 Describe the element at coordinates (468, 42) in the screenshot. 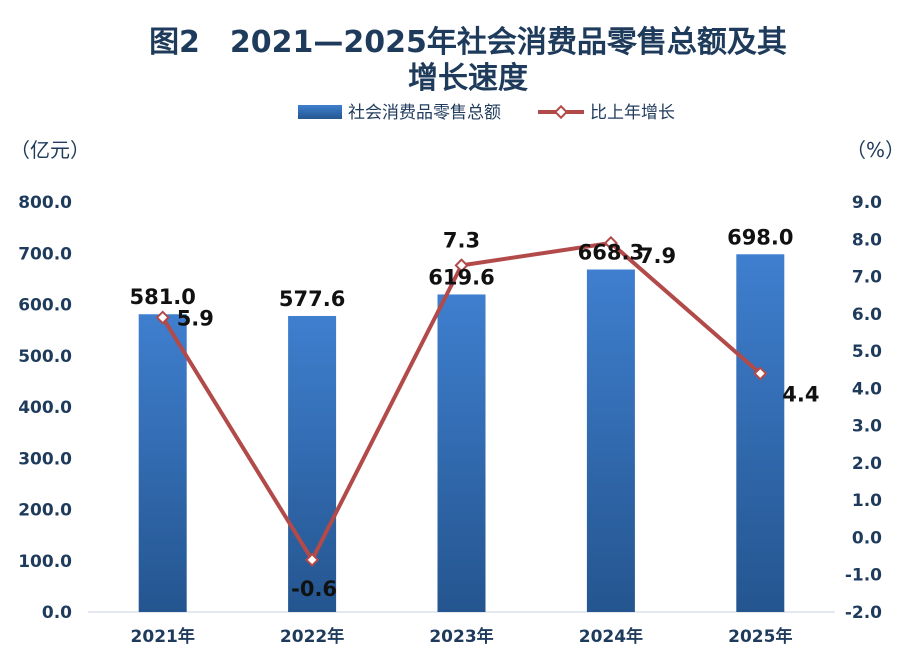

I see `chart-title-line1: 图2 2021—2025年社会消费品零售总额及其` at that location.